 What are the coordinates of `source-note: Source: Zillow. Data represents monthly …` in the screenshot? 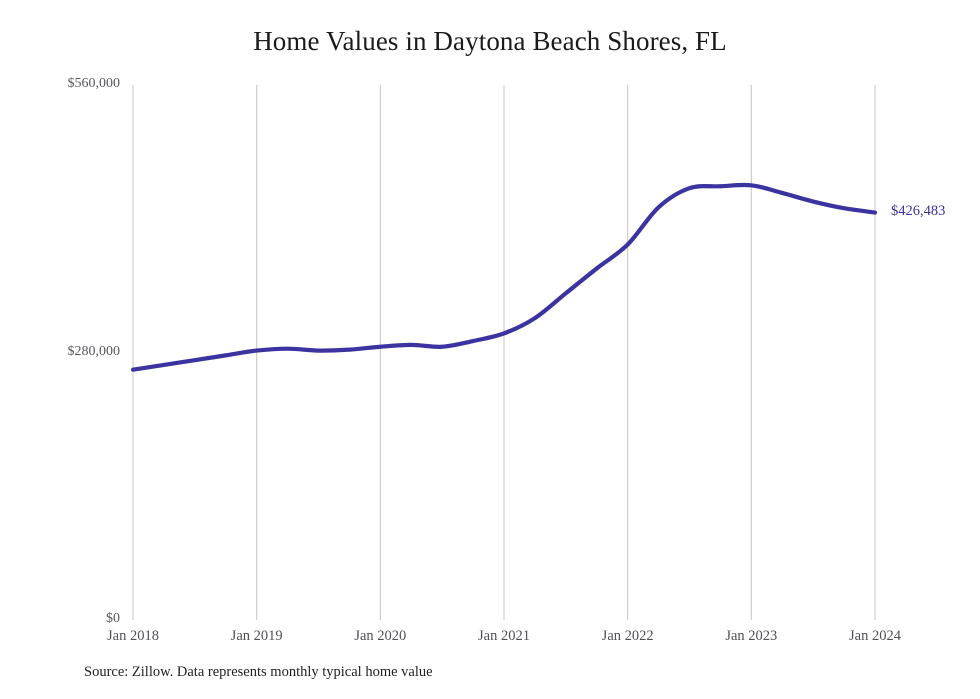 It's located at (258, 672).